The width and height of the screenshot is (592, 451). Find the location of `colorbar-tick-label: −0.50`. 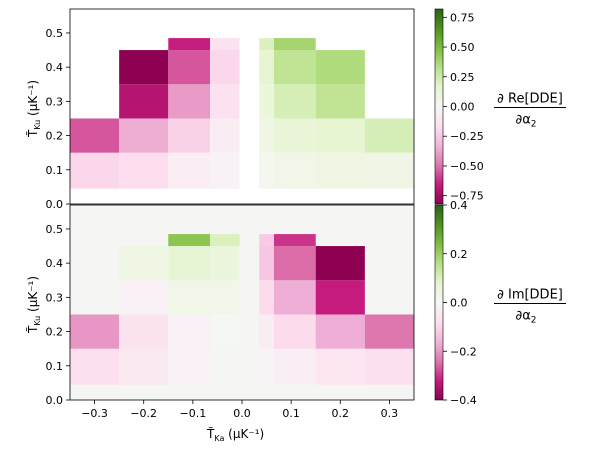

colorbar-tick-label: −0.50 is located at coordinates (467, 166).